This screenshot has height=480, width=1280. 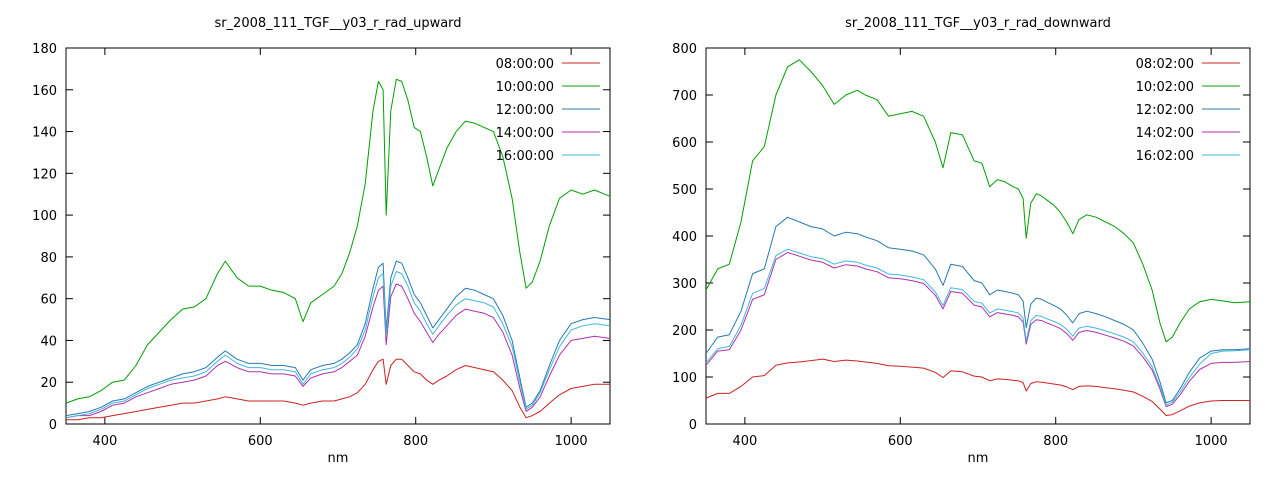 What do you see at coordinates (977, 387) in the screenshot?
I see `series-line-08:02:00` at bounding box center [977, 387].